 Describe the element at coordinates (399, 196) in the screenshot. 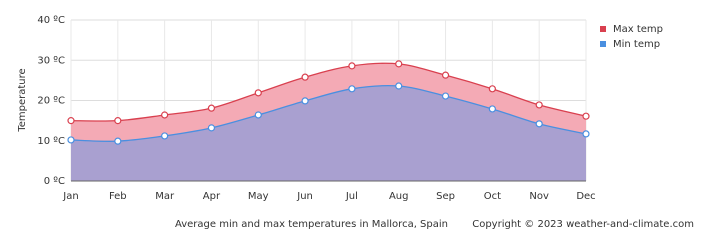

I see `x-tick-label: Aug` at that location.